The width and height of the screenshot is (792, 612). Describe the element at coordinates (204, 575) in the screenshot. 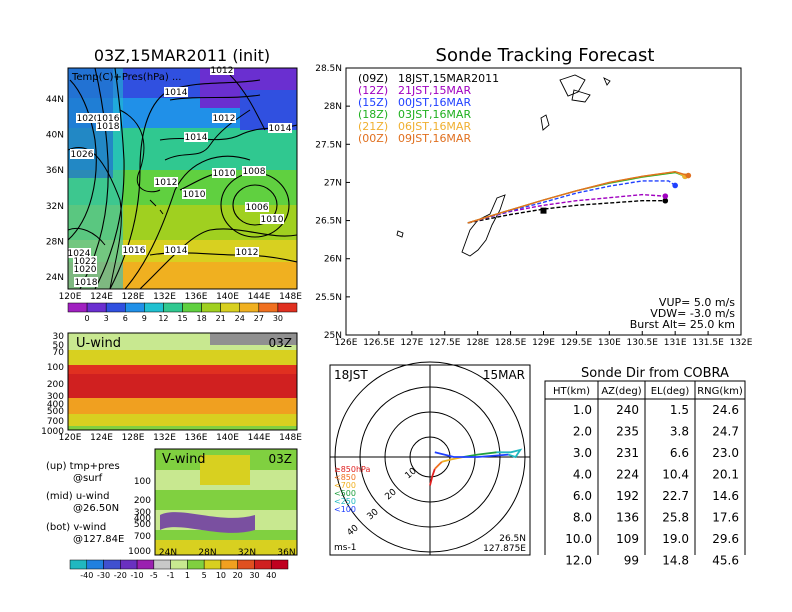

I see `wind-colorbar-label: 5` at that location.